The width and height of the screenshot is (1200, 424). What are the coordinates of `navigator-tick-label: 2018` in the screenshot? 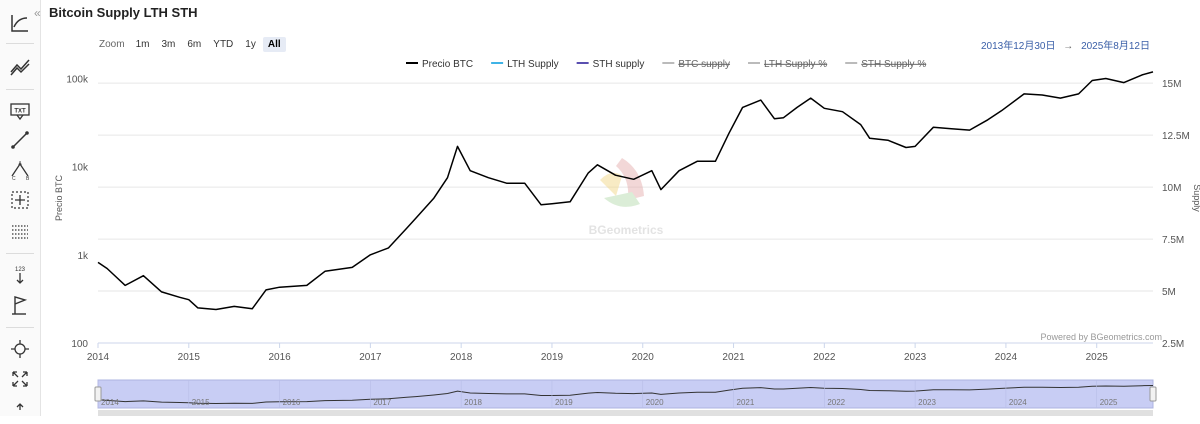 It's located at (473, 402).